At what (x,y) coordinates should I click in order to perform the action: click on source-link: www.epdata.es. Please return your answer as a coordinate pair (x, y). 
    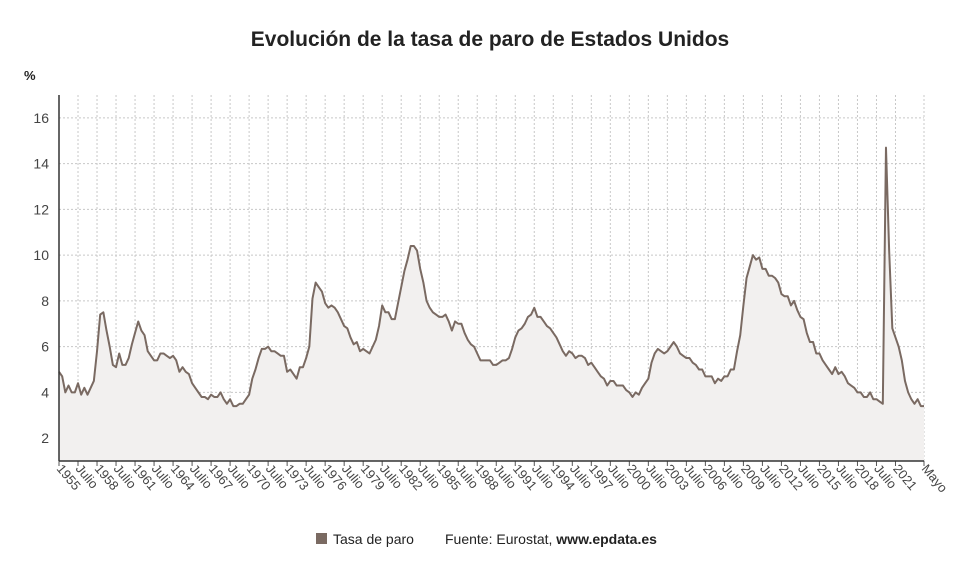
    Looking at the image, I should click on (606, 539).